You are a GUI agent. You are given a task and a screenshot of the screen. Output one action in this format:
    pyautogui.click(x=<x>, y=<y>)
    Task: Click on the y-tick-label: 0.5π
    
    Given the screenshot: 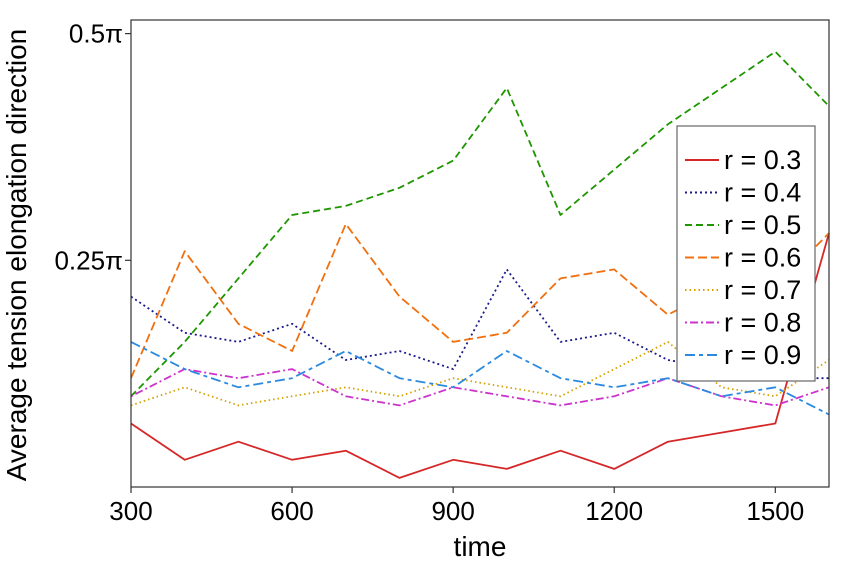 What is the action you would take?
    pyautogui.click(x=96, y=34)
    